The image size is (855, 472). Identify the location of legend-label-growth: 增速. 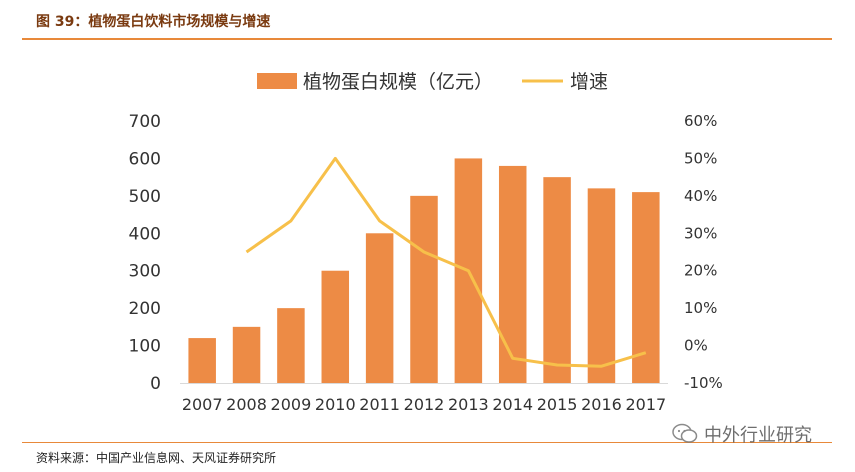
(589, 82).